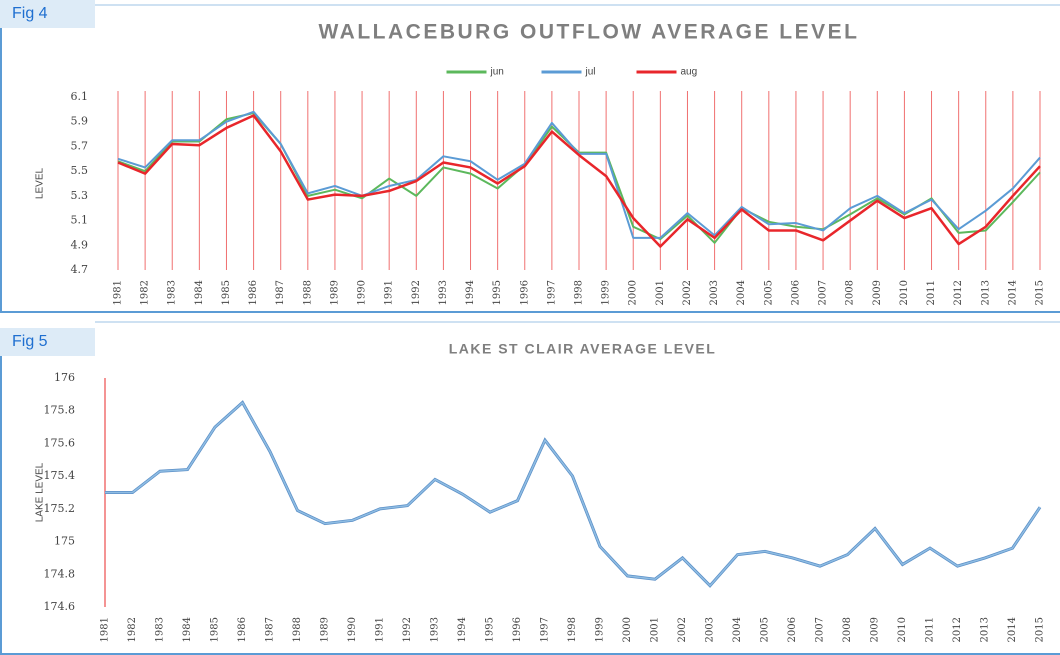 This screenshot has width=1060, height=655. What do you see at coordinates (583, 349) in the screenshot?
I see `chart-title: LAKE ST CLAIR AVERAGE LEVEL` at bounding box center [583, 349].